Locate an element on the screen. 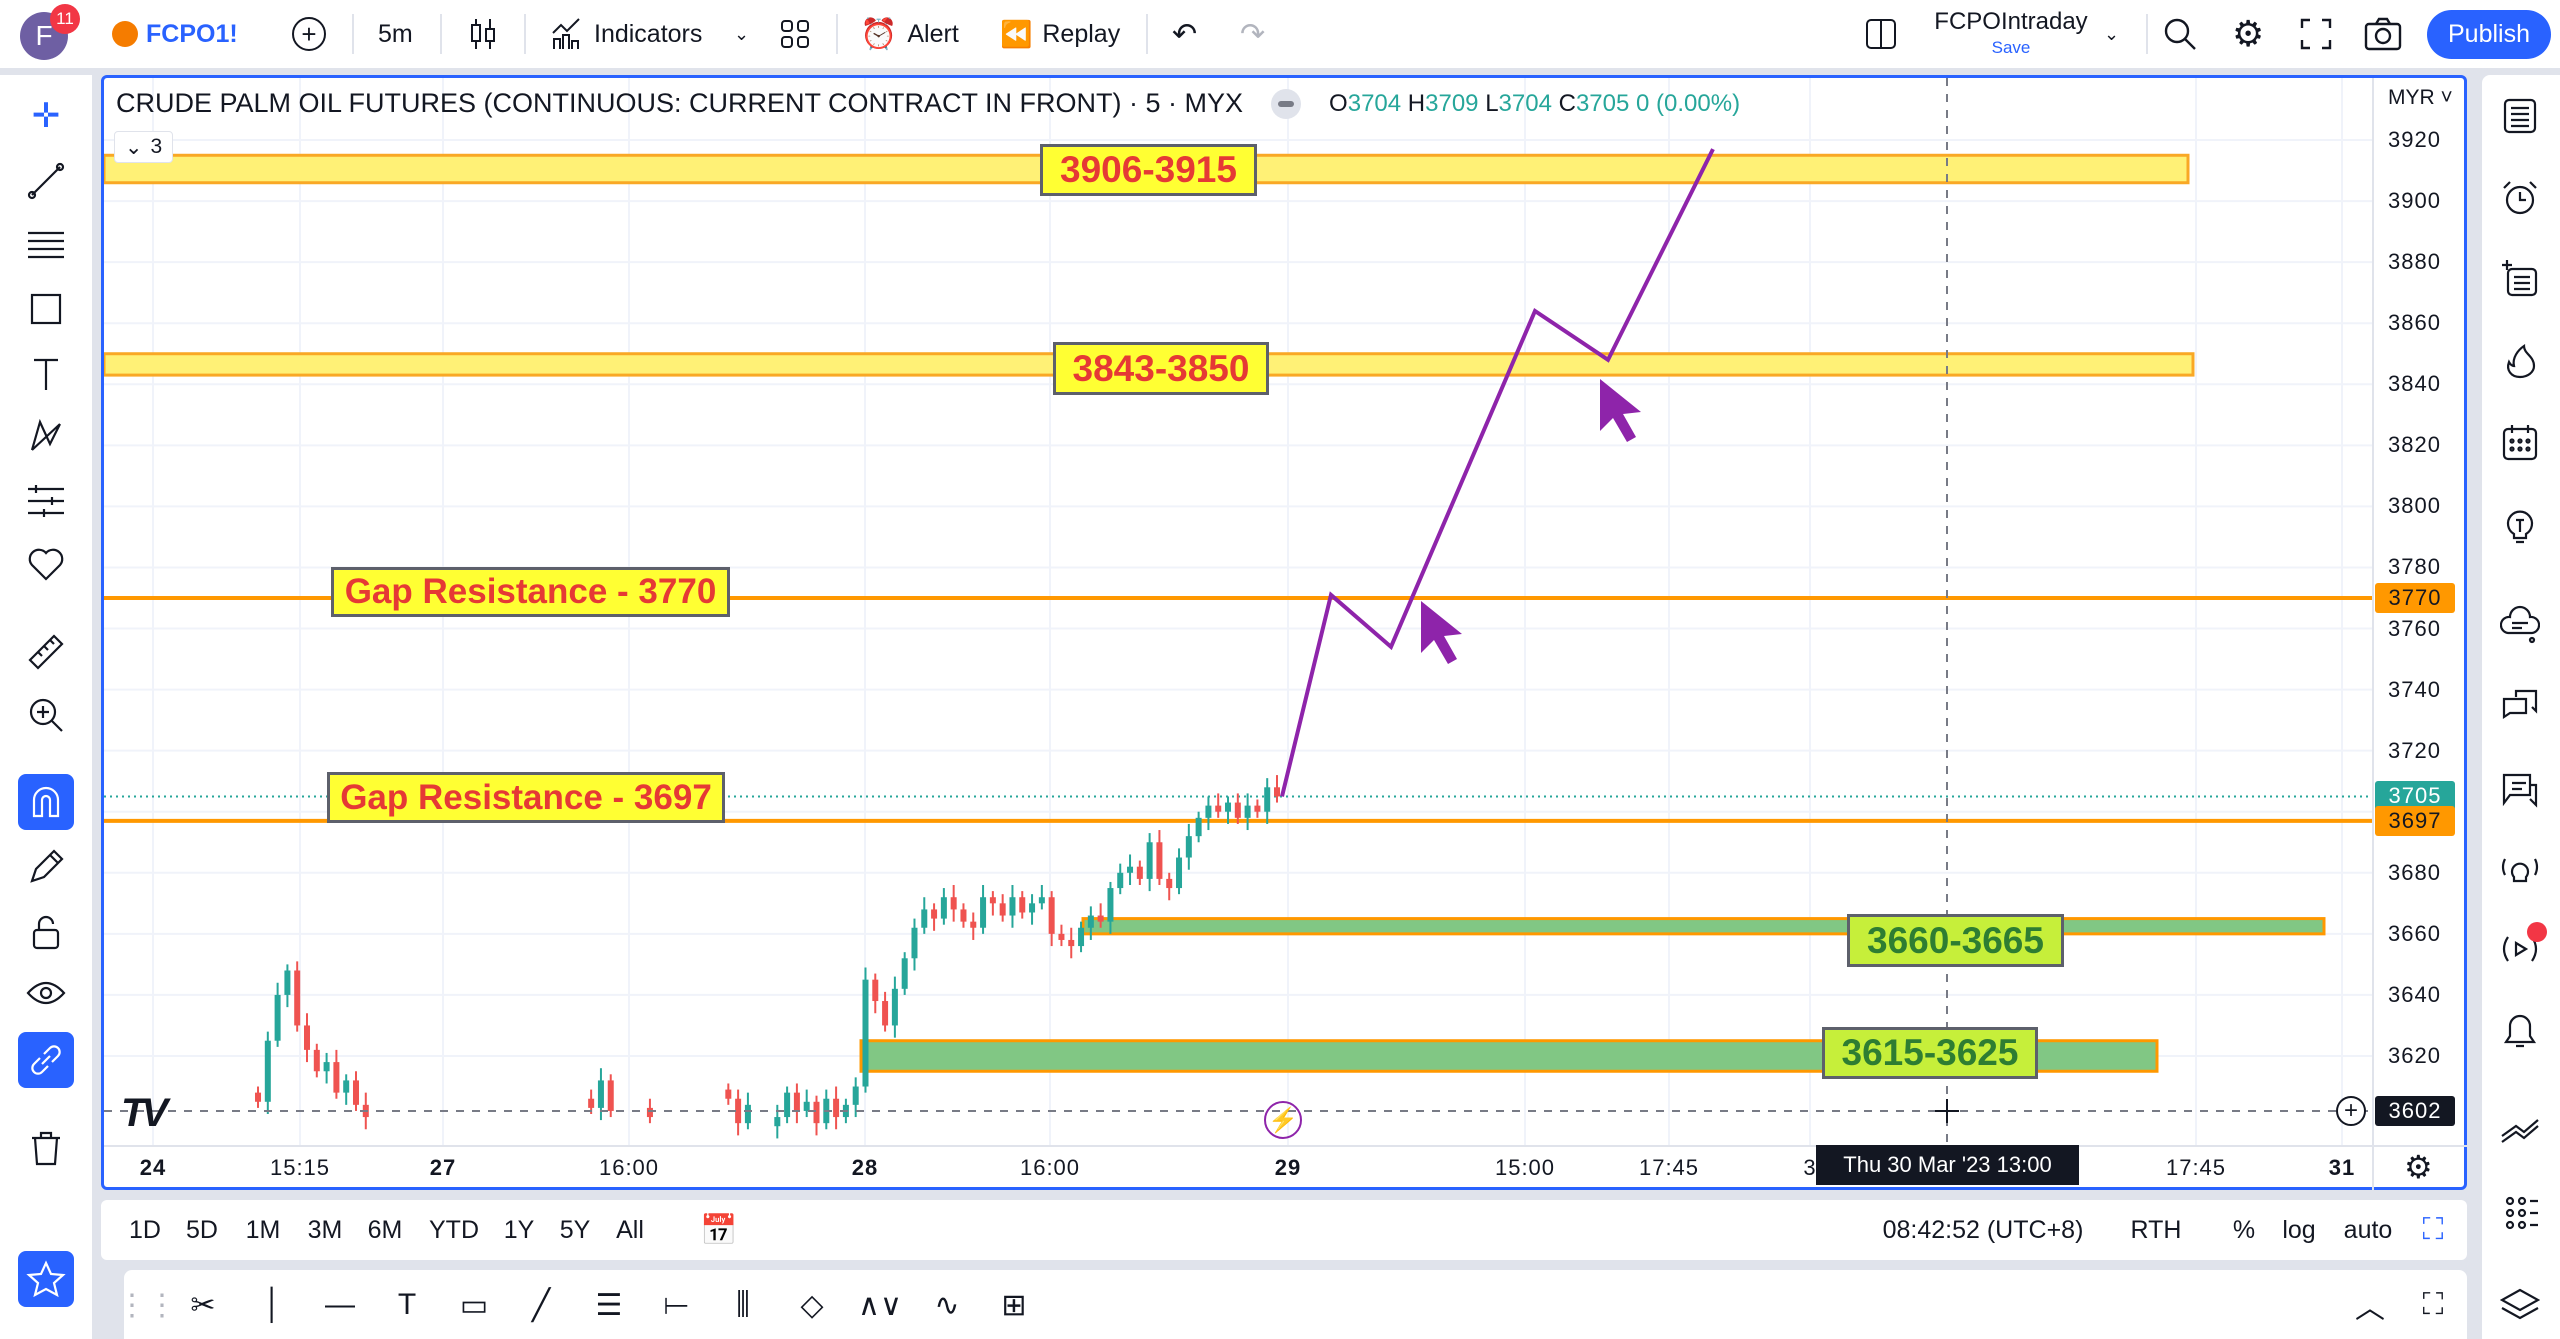 The image size is (2560, 1339). lock-icon is located at coordinates (46, 932).